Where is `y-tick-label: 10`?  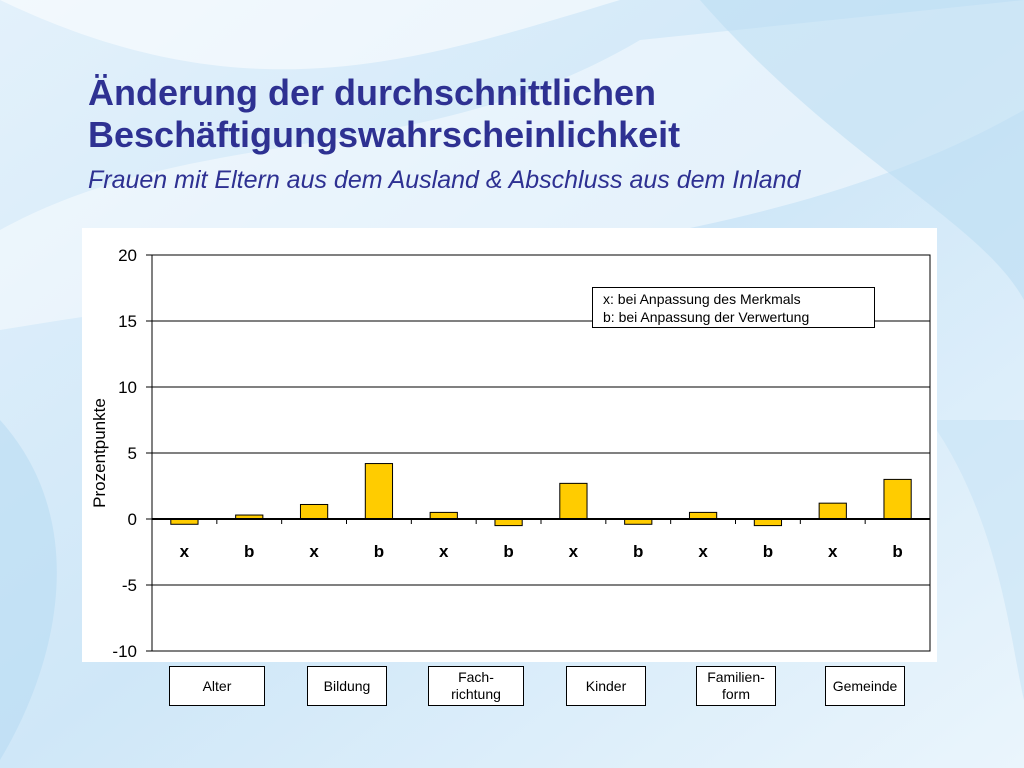
y-tick-label: 10 is located at coordinates (127, 387).